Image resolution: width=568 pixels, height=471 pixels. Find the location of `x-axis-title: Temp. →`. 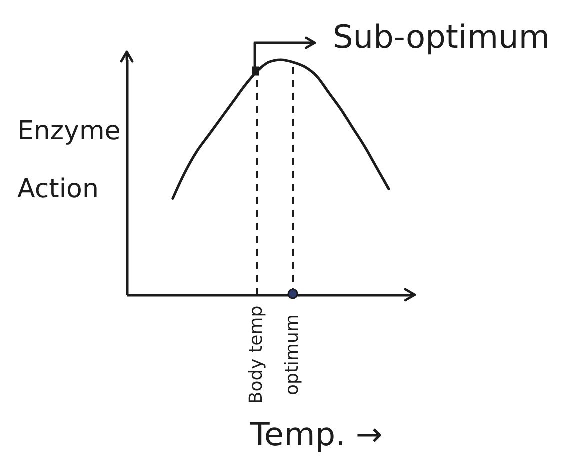

x-axis-title: Temp. → is located at coordinates (316, 435).